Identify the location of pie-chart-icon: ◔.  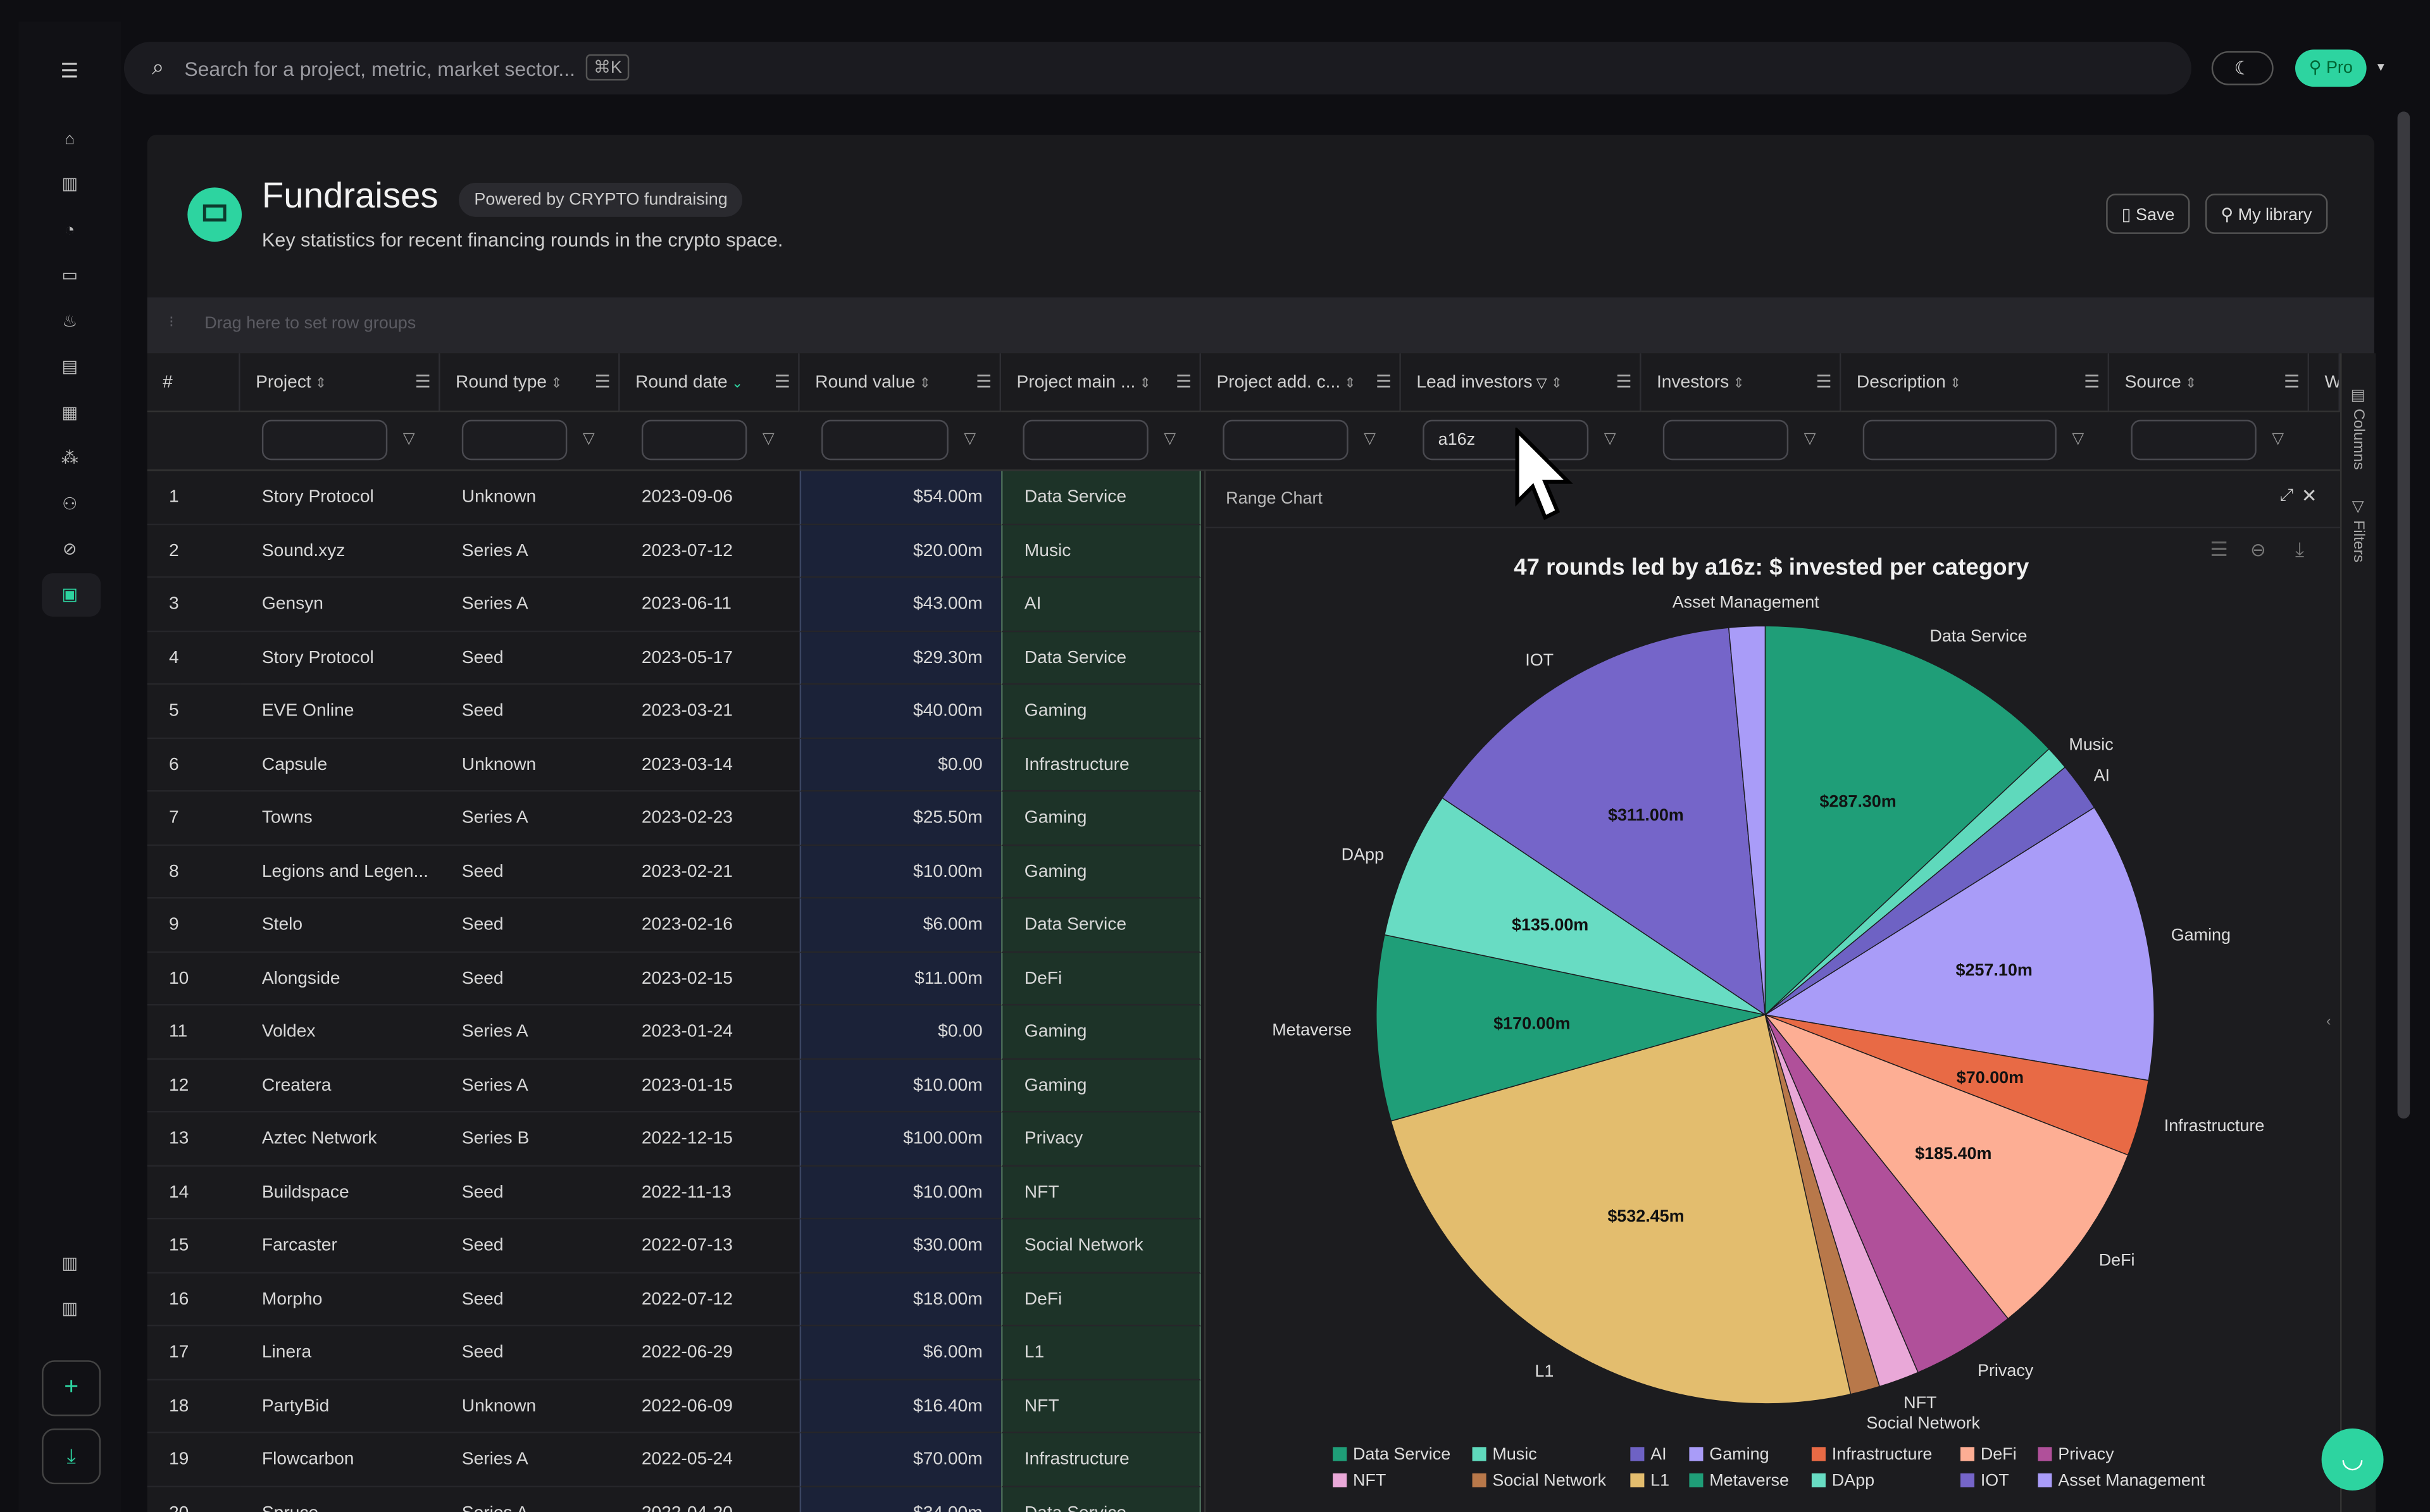
(70, 230).